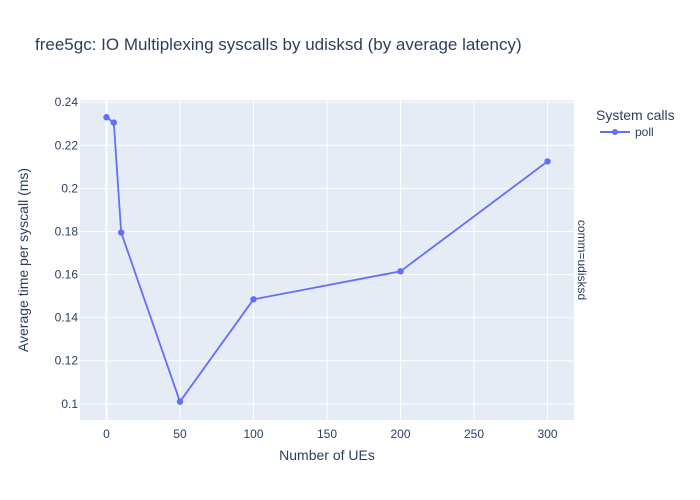  Describe the element at coordinates (67, 275) in the screenshot. I see `y-tick-label: 0.16` at that location.